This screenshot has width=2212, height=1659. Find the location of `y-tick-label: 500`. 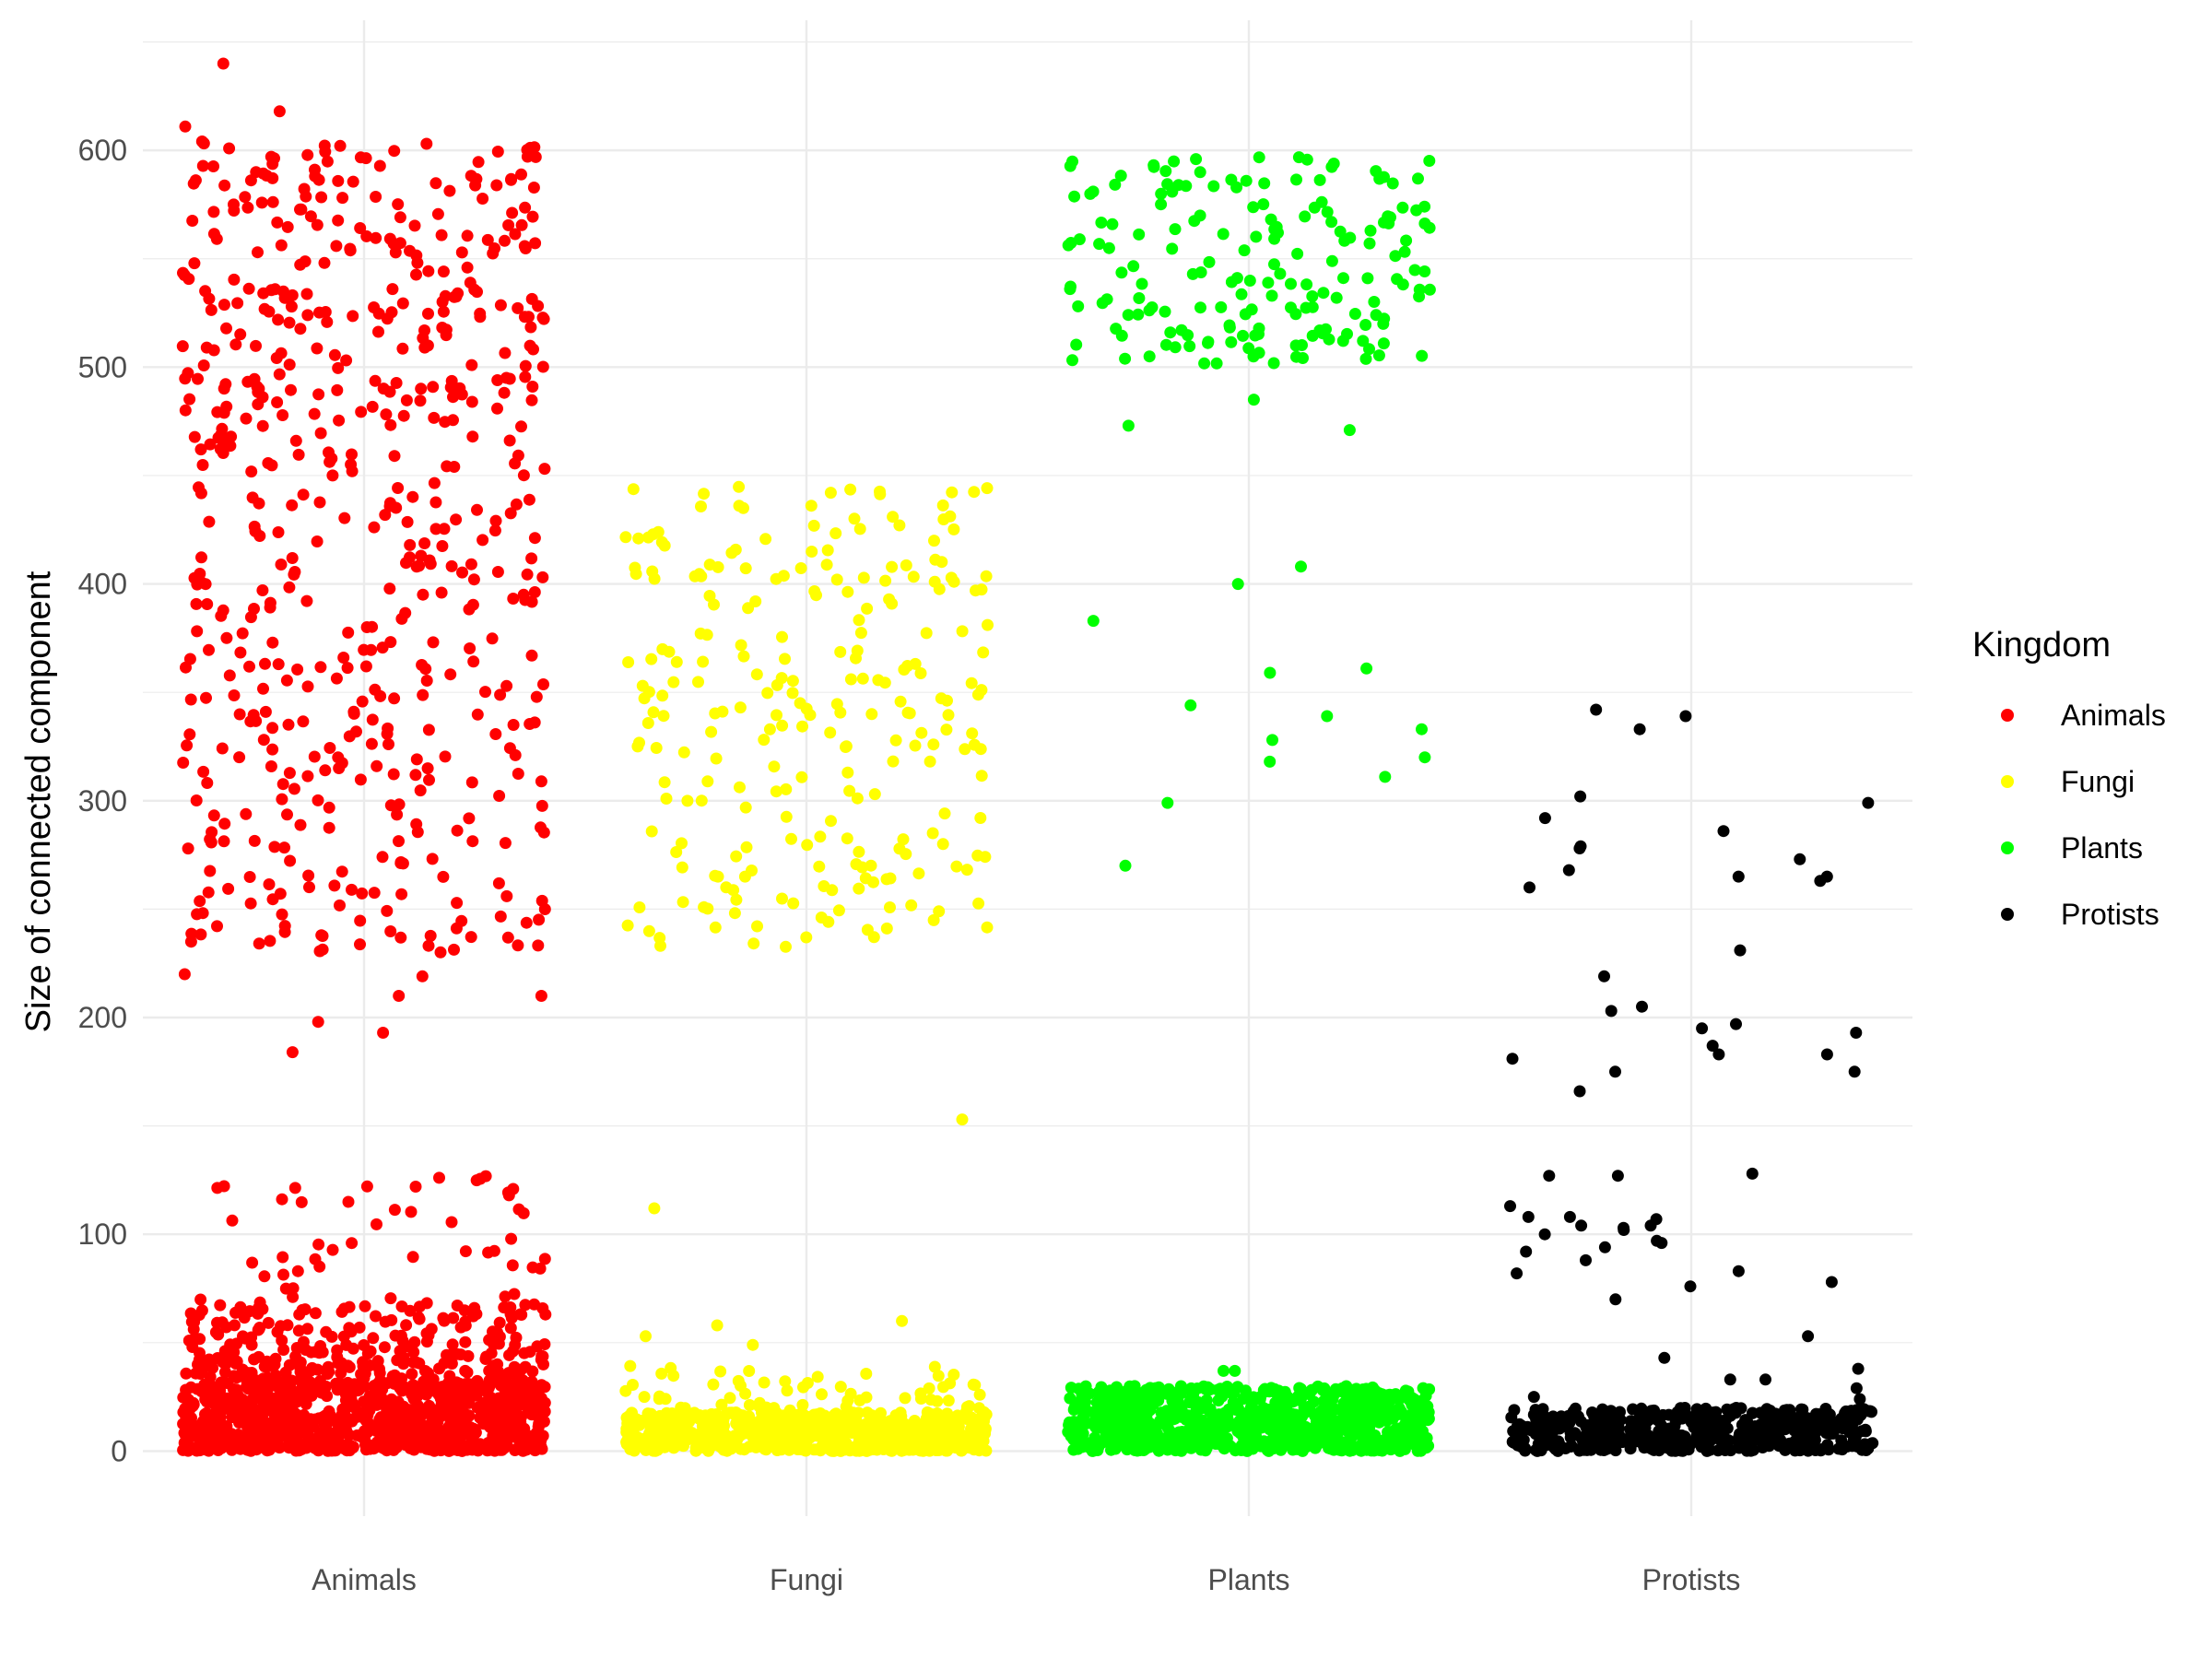

y-tick-label: 500 is located at coordinates (102, 366).